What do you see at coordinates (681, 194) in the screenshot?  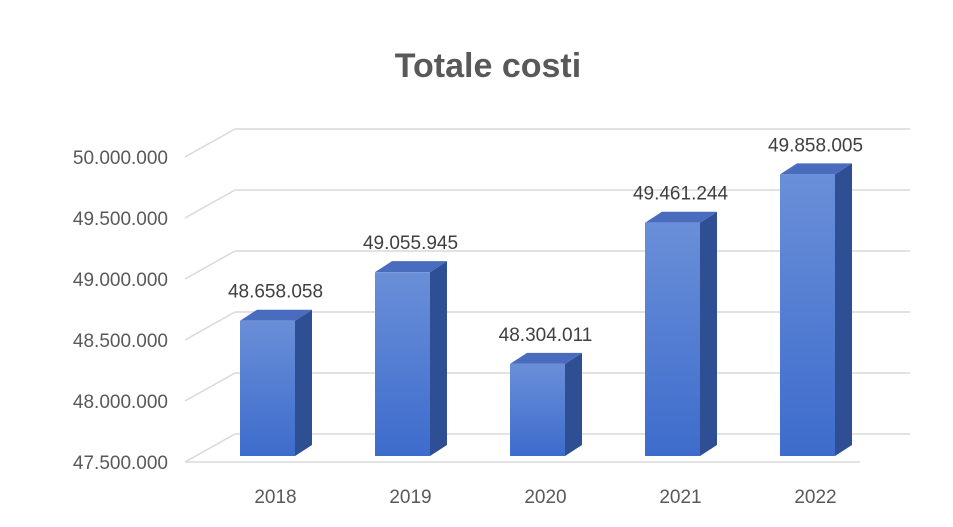 I see `data-label: 49.461.244` at bounding box center [681, 194].